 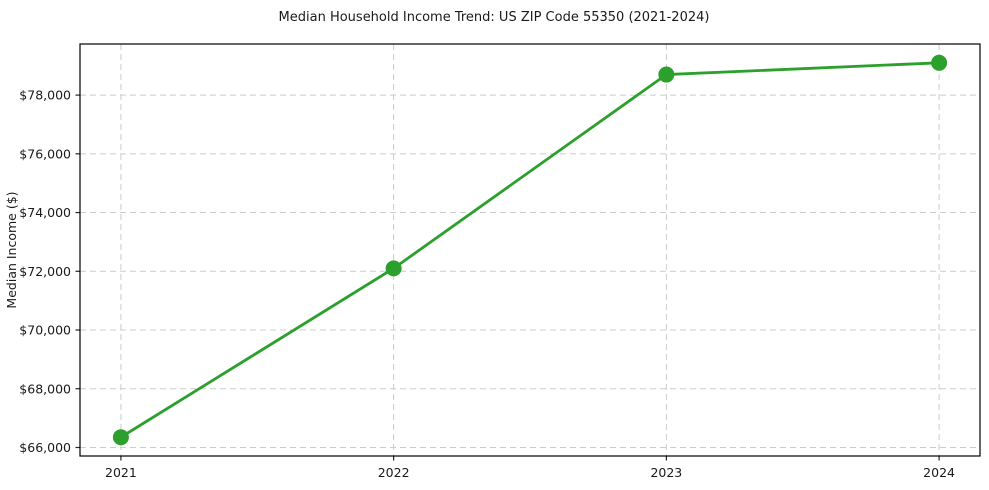 I want to click on x-tick-label: 2024, so click(x=939, y=472).